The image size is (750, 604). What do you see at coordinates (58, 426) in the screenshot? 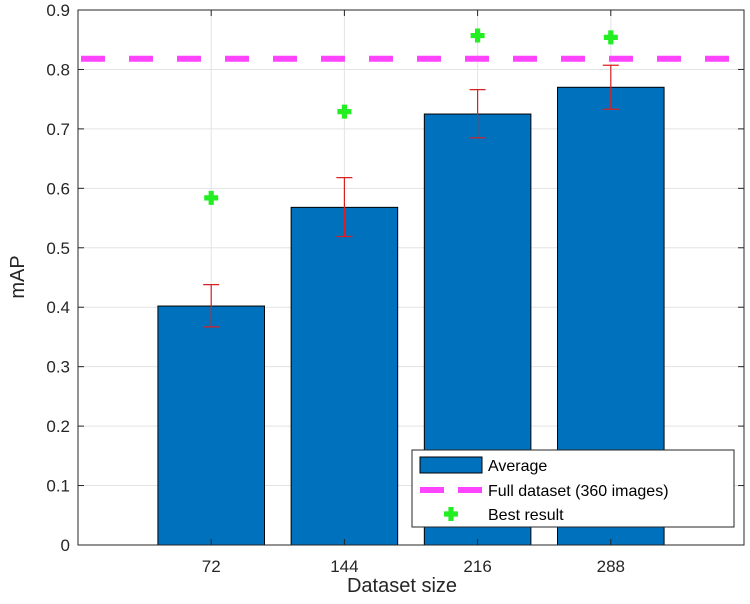
I see `y-tick-label: 0.2` at bounding box center [58, 426].